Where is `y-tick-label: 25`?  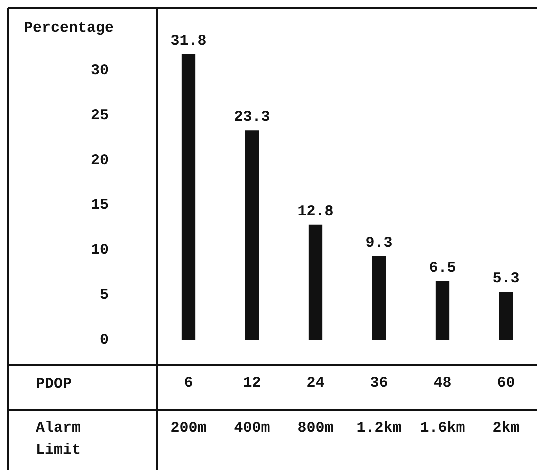 y-tick-label: 25 is located at coordinates (99, 115).